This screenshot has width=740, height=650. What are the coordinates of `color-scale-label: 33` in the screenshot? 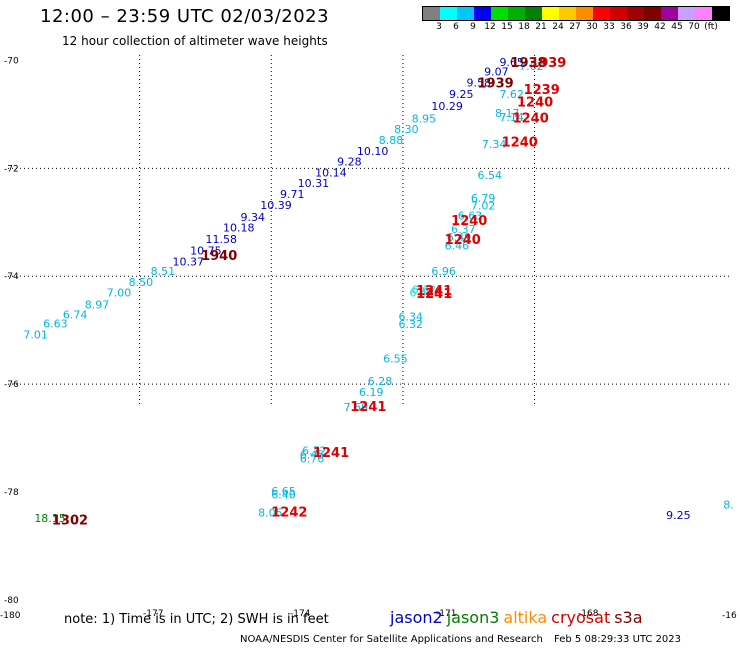 It's located at (609, 27).